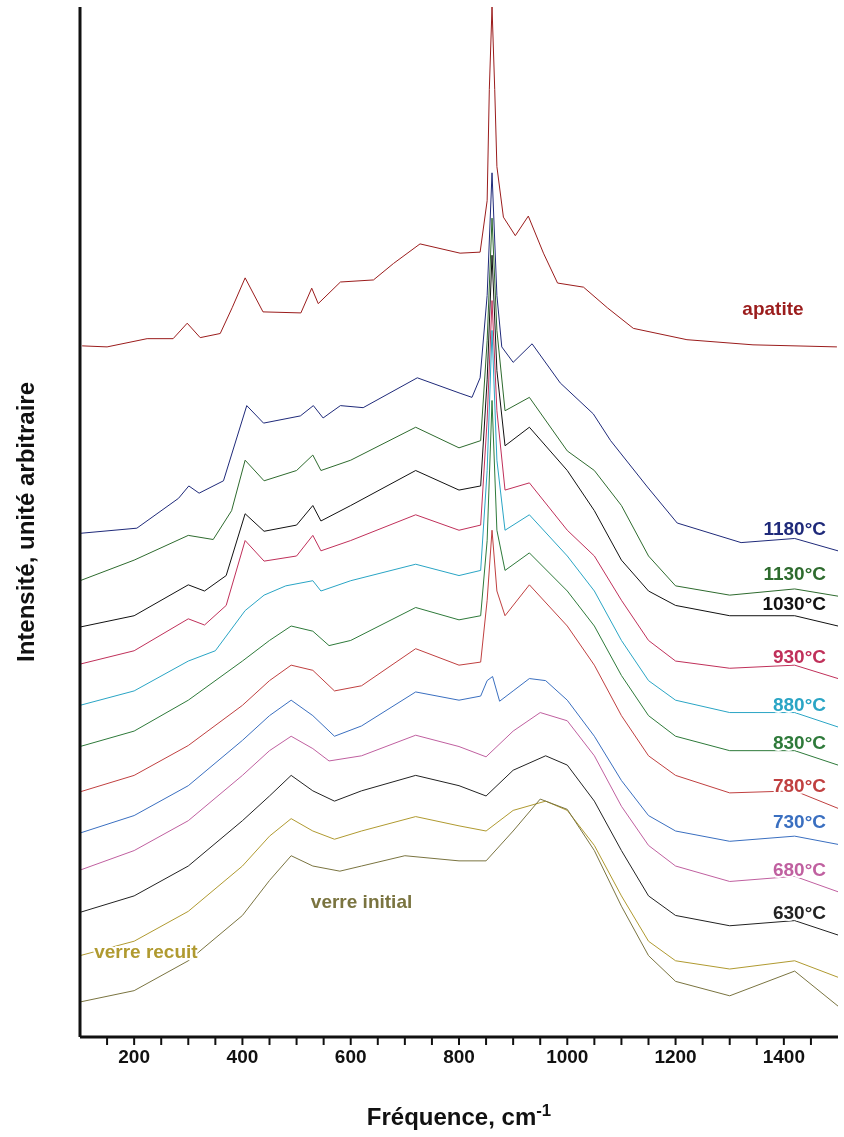 This screenshot has width=844, height=1137. Describe the element at coordinates (795, 528) in the screenshot. I see `series-label: 1180°C` at that location.